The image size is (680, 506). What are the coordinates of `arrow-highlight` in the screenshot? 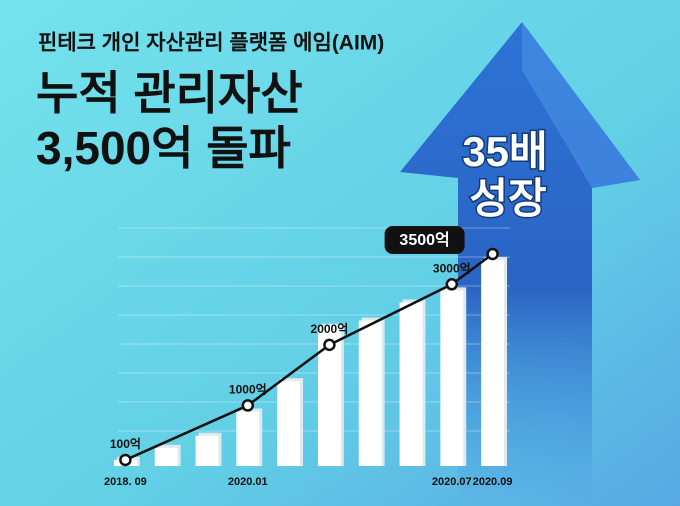 It's located at (581, 105).